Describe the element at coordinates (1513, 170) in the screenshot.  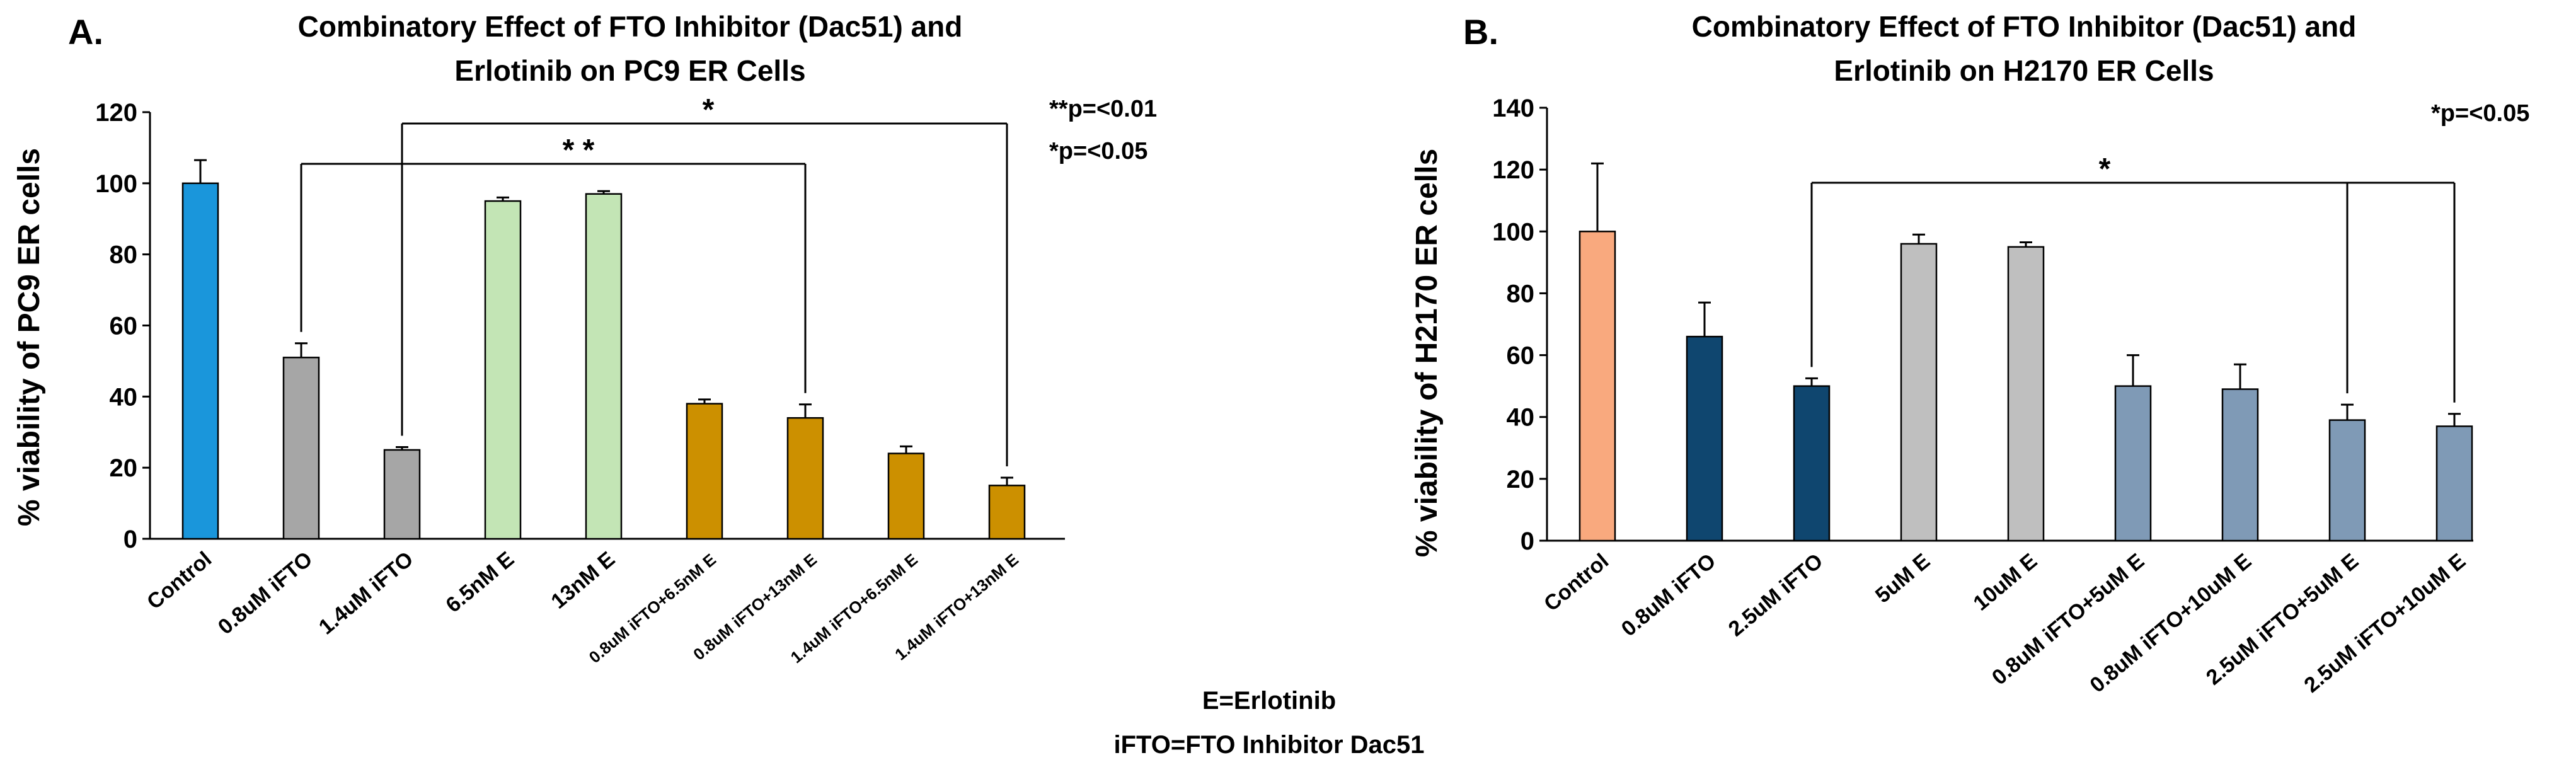
I see `panel-b-y-tick-label: 120` at that location.